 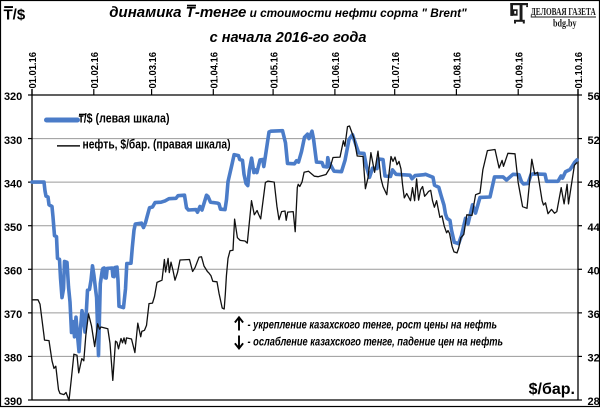 What do you see at coordinates (552, 389) in the screenshot?
I see `svg-text: $/бар.` at bounding box center [552, 389].